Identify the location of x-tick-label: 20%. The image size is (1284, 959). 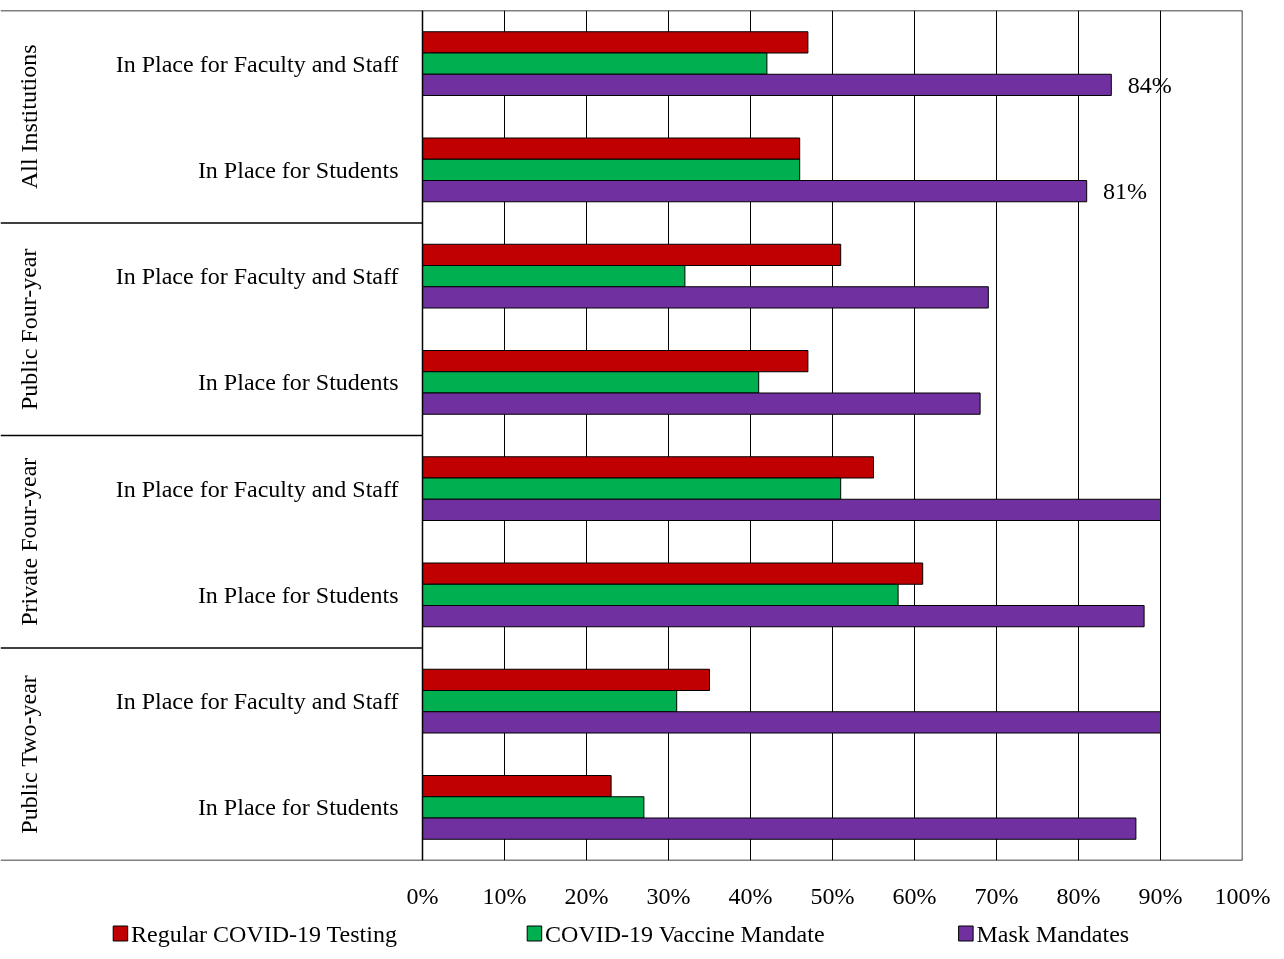
(586, 895).